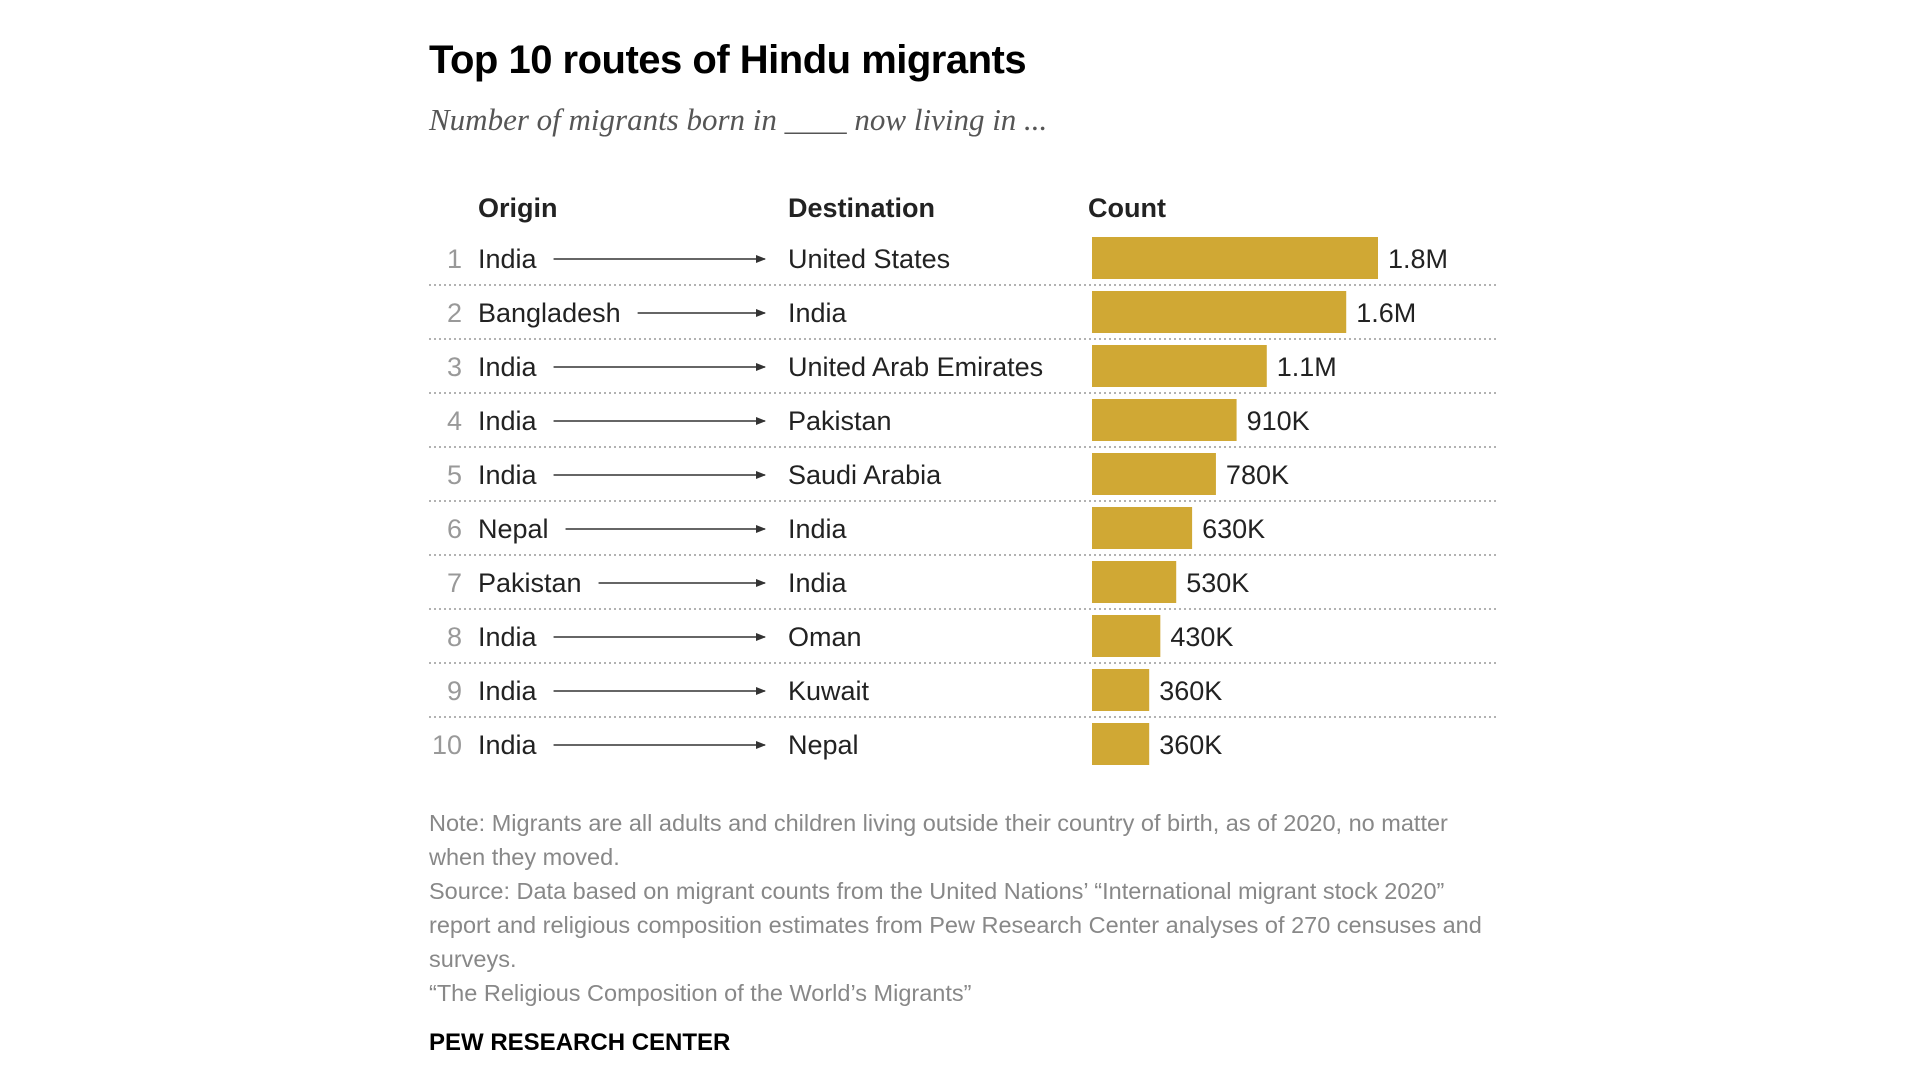  I want to click on destination-label: Saudi Arabia, so click(865, 475).